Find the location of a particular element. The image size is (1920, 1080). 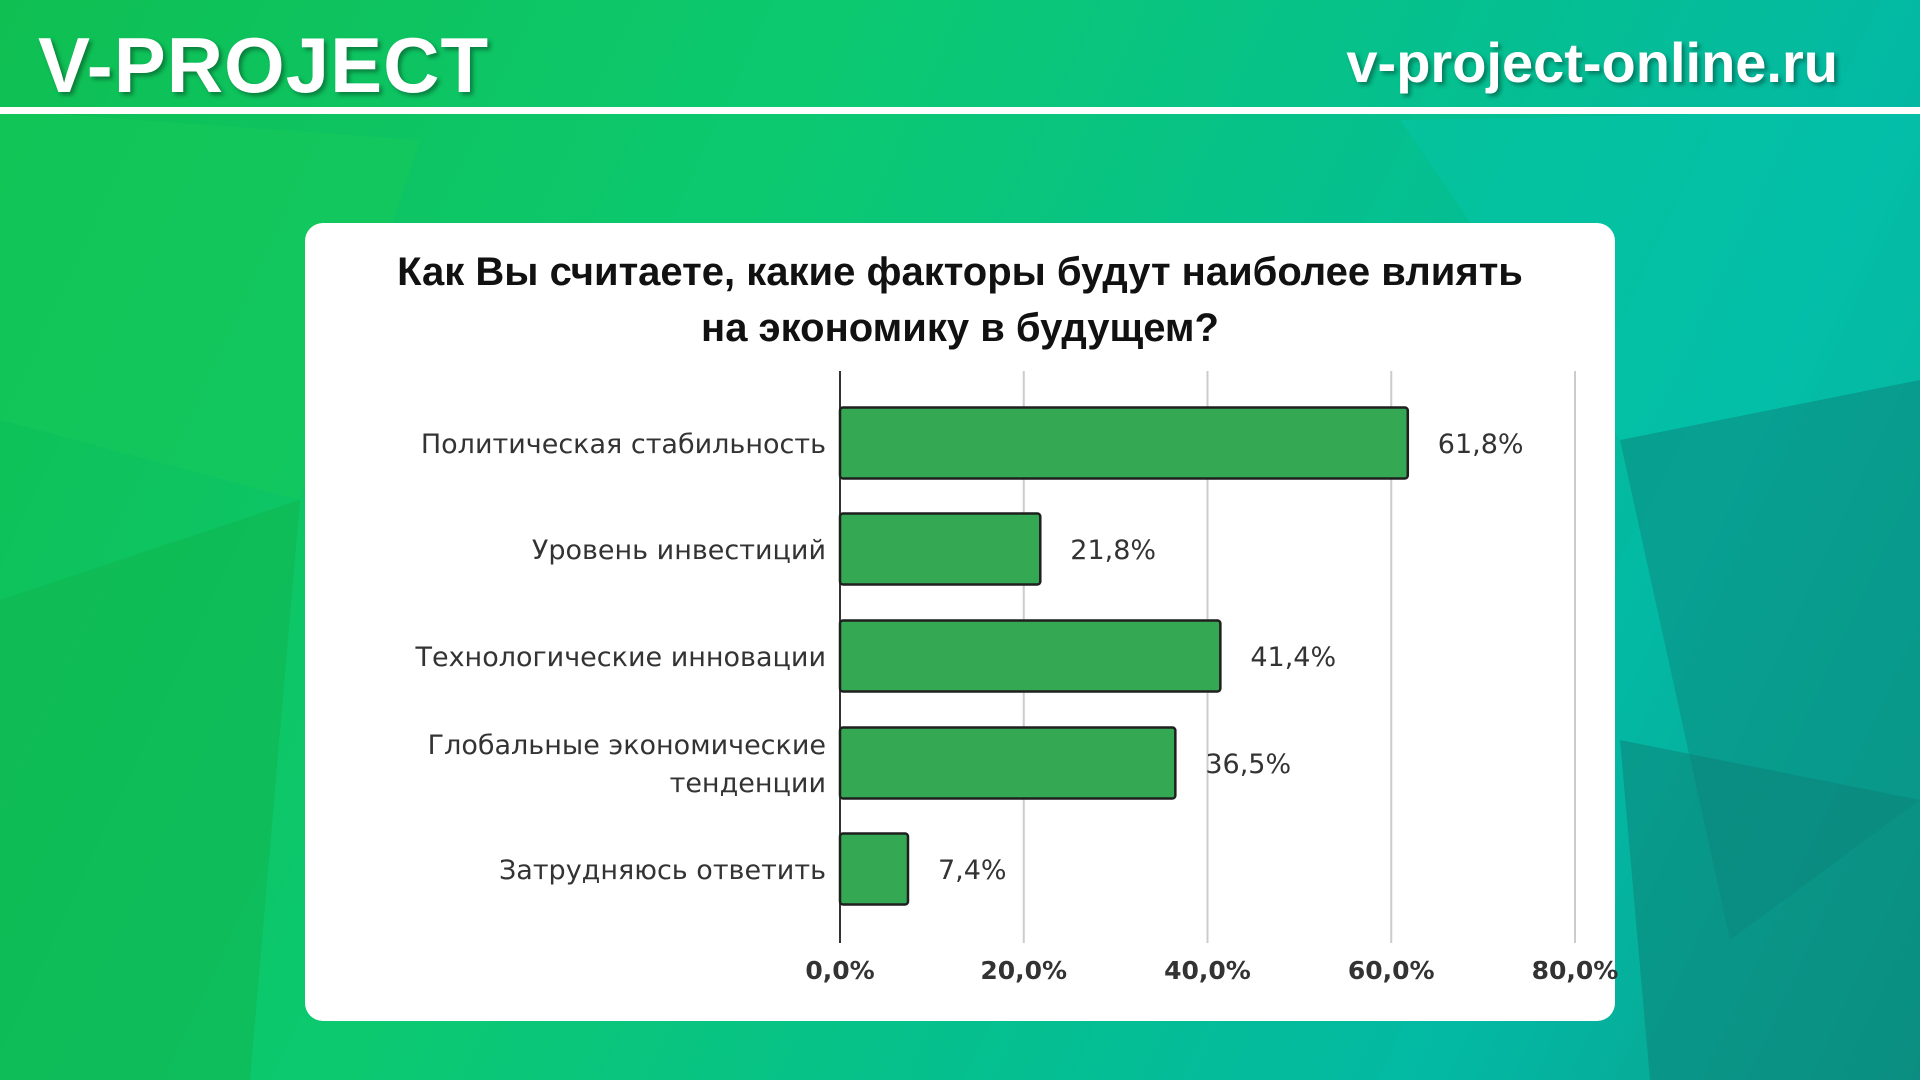

value-label: 7,4% is located at coordinates (972, 870).